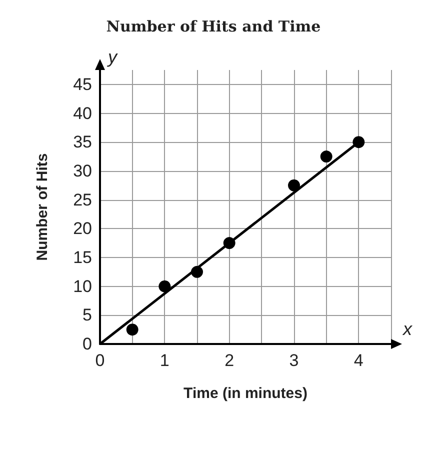  I want to click on x-axis-title: Time (in minutes), so click(246, 393).